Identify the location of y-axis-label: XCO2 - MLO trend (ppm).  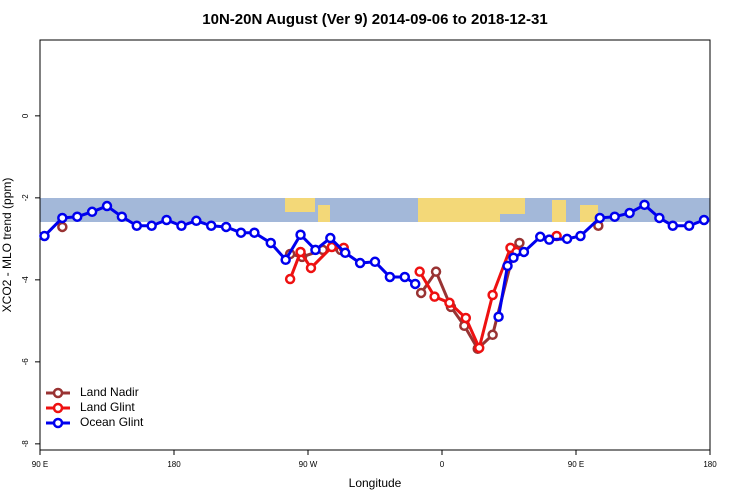
(7, 245).